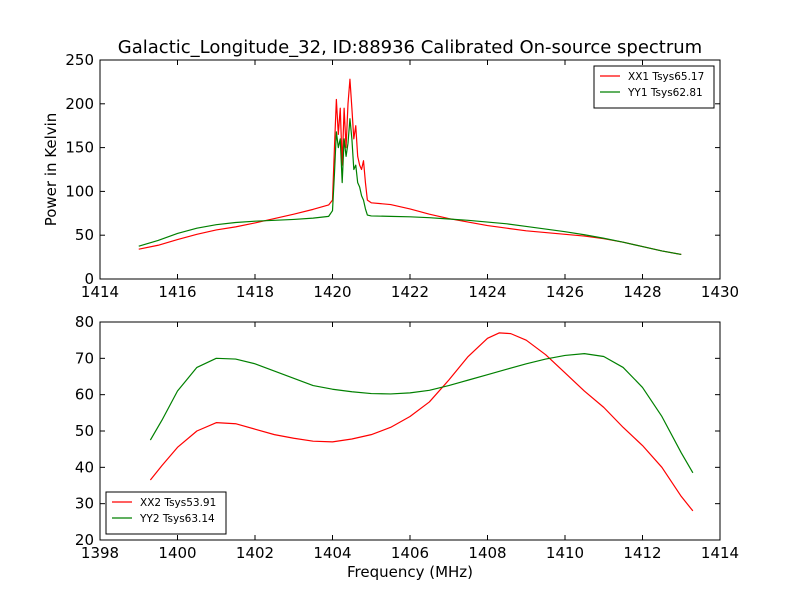 The height and width of the screenshot is (600, 800). What do you see at coordinates (565, 553) in the screenshot?
I see `x-tick-label: 1410` at bounding box center [565, 553].